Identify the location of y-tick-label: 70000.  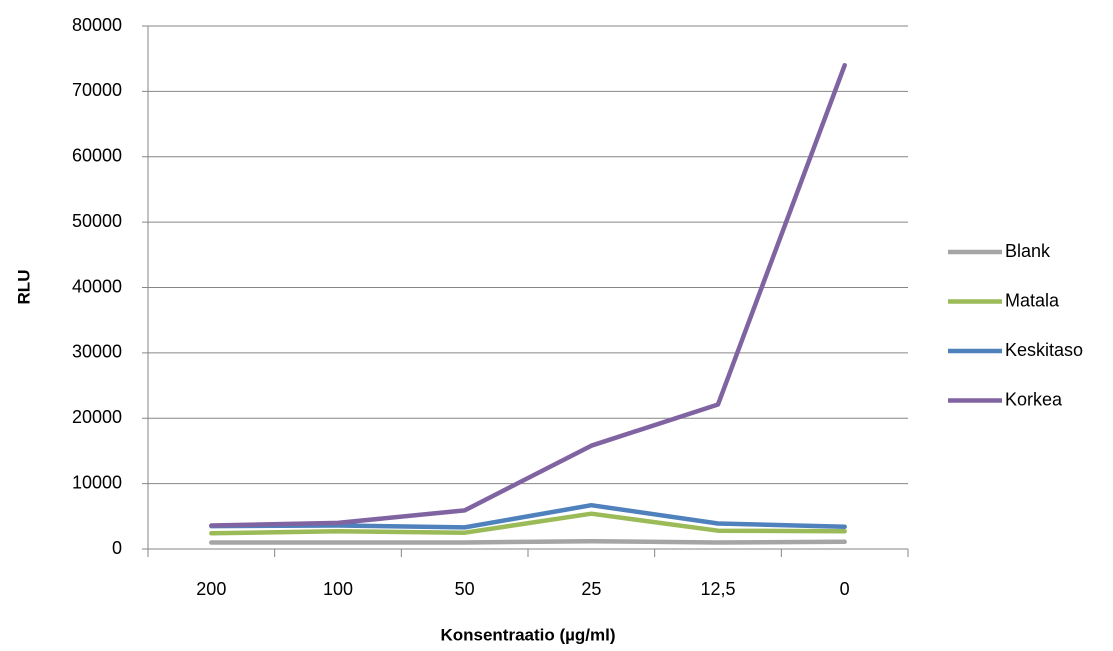
(97, 90).